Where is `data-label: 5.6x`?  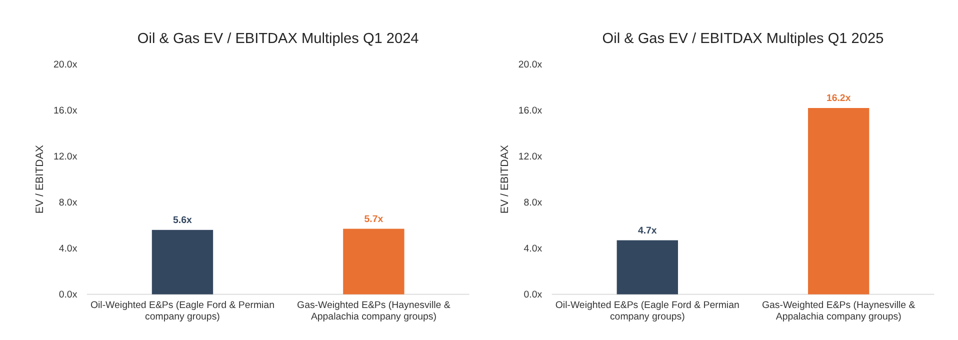
data-label: 5.6x is located at coordinates (183, 220).